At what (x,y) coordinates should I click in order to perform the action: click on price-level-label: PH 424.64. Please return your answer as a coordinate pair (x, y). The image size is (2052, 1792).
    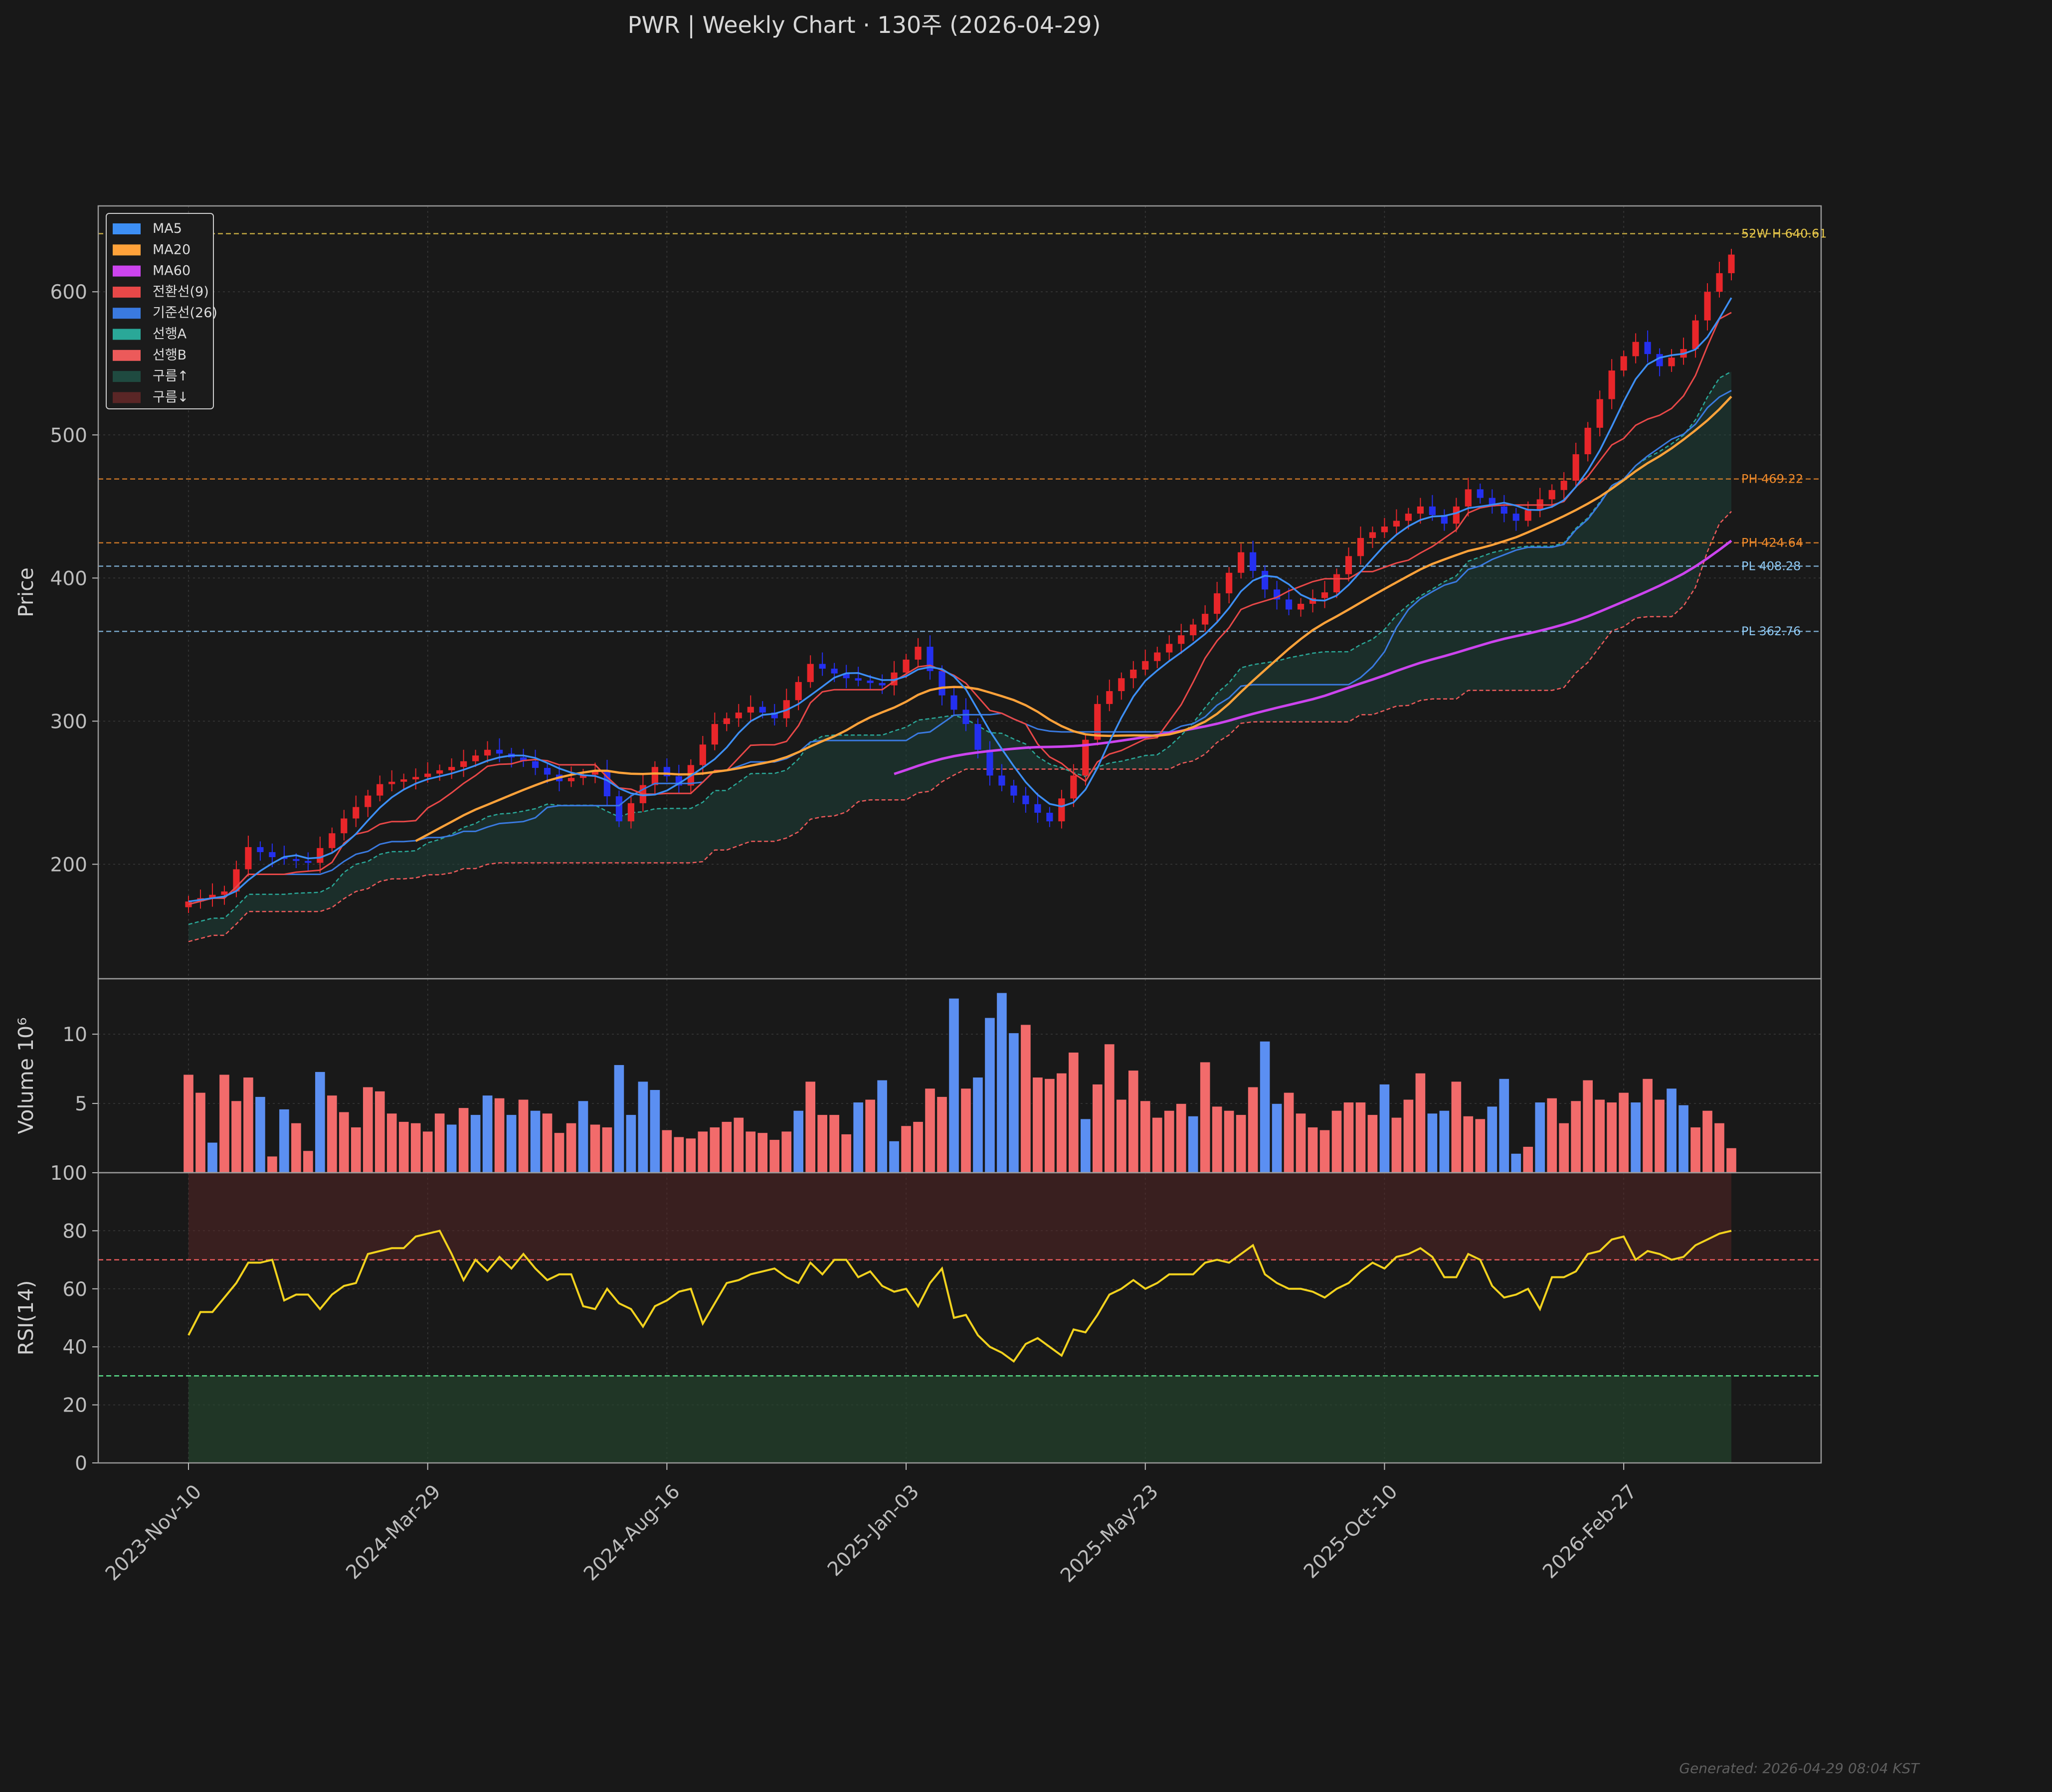
    Looking at the image, I should click on (1772, 543).